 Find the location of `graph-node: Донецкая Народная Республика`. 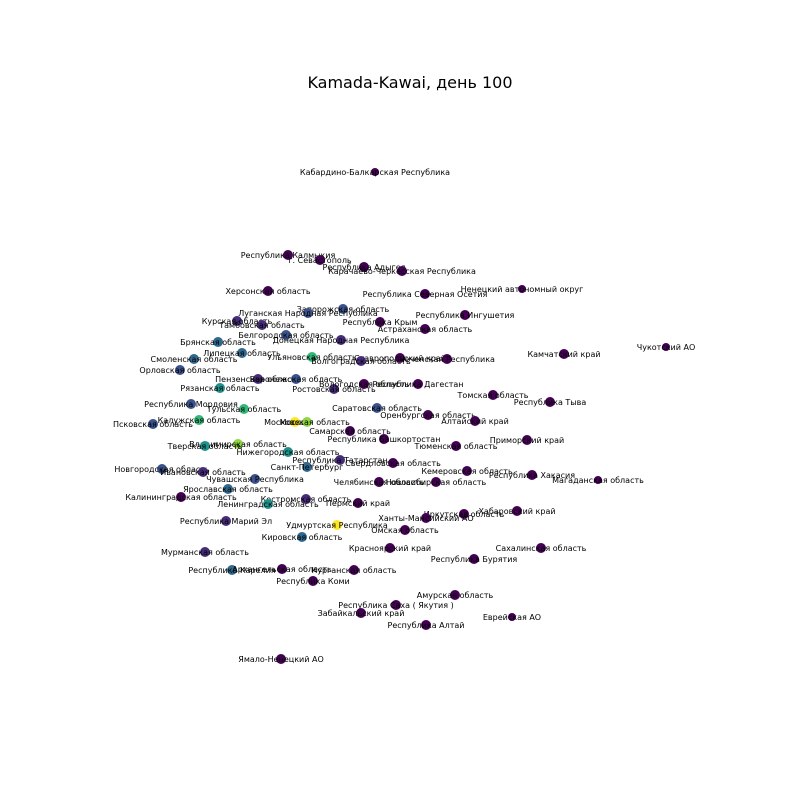

graph-node: Донецкая Народная Республика is located at coordinates (341, 340).